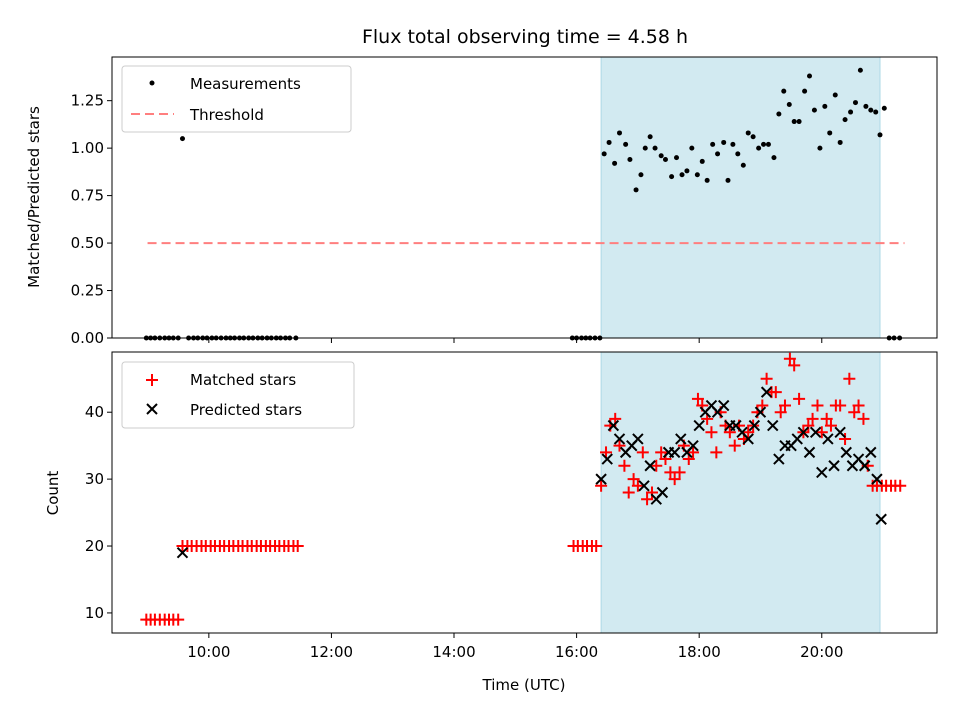 The width and height of the screenshot is (960, 720). What do you see at coordinates (87, 196) in the screenshot?
I see `y-tick-label: 0.75` at bounding box center [87, 196].